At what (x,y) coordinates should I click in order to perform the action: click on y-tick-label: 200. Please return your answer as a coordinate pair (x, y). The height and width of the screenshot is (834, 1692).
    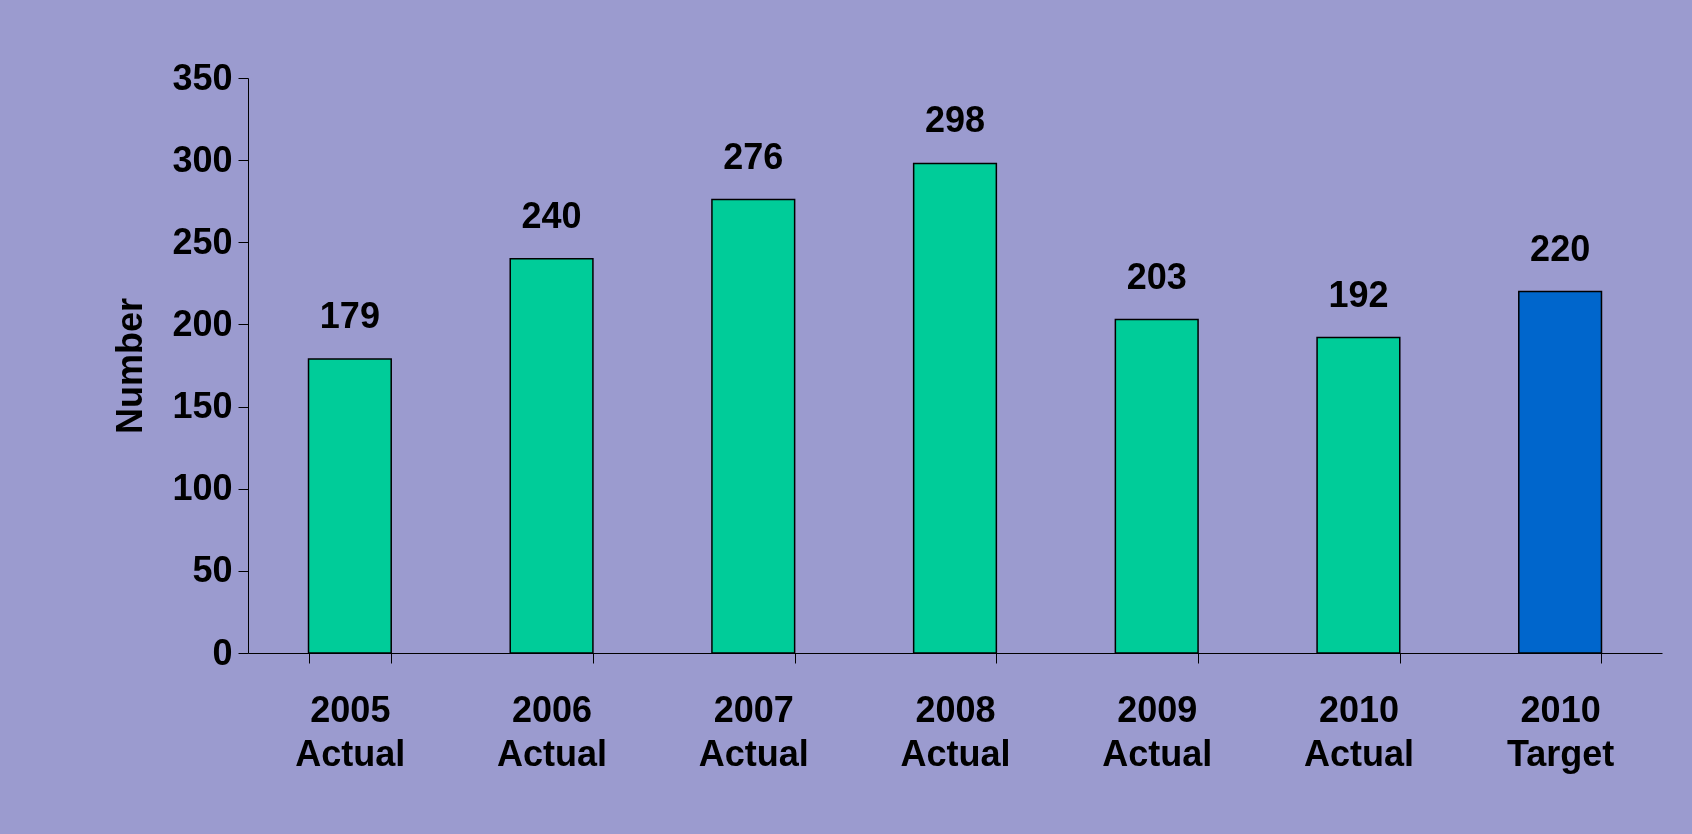
    Looking at the image, I should click on (202, 323).